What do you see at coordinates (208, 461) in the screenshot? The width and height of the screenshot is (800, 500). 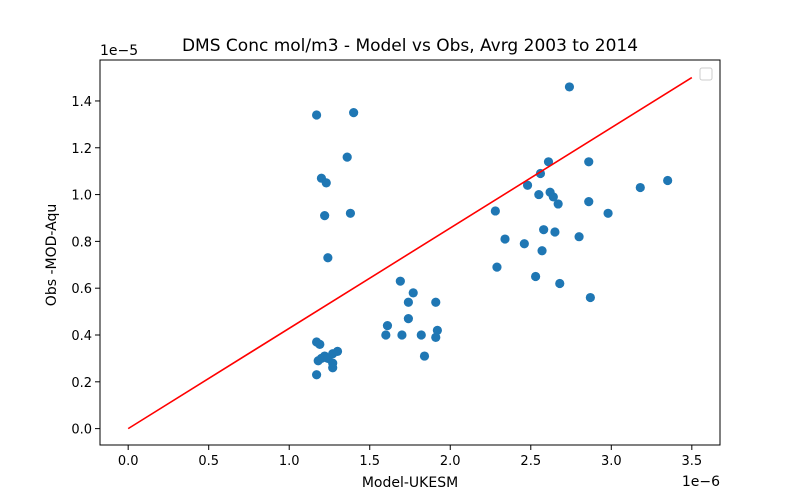 I see `x-tick-label: 0.5` at bounding box center [208, 461].